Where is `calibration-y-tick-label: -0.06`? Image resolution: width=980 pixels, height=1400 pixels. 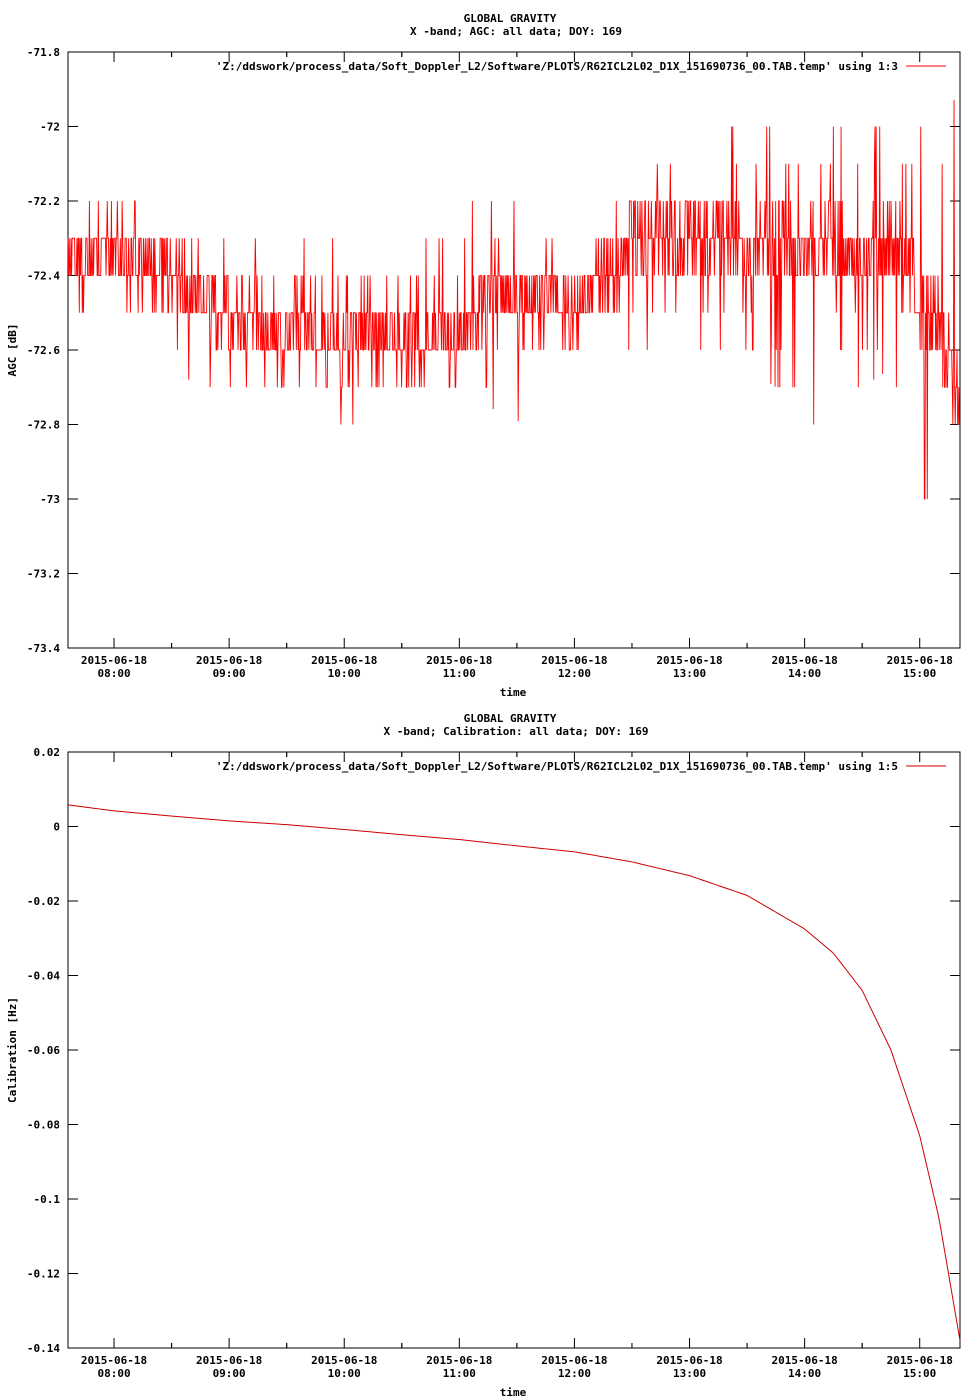 calibration-y-tick-label: -0.06 is located at coordinates (43, 1050).